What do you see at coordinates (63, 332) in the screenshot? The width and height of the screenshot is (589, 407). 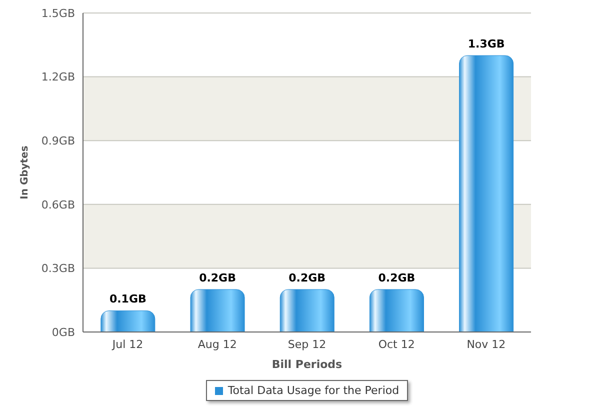 I see `y-tick-label: 0GB` at bounding box center [63, 332].